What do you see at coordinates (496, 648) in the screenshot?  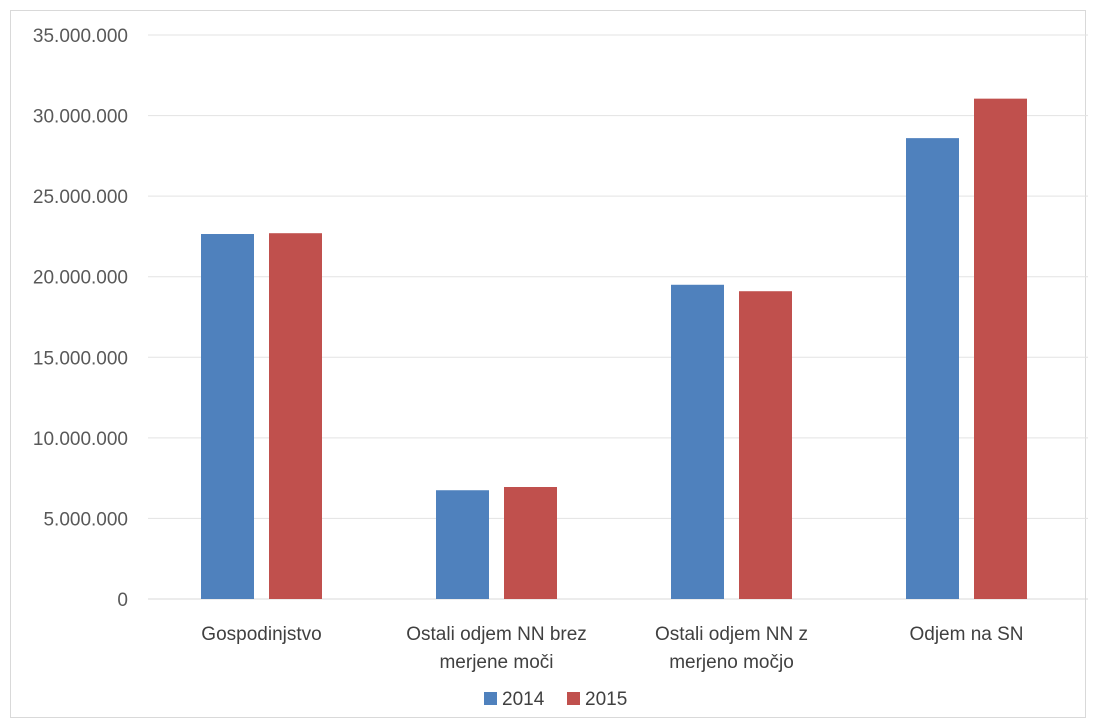 I see `x-category-label: Ostali odjem NN brez merjene moči` at bounding box center [496, 648].